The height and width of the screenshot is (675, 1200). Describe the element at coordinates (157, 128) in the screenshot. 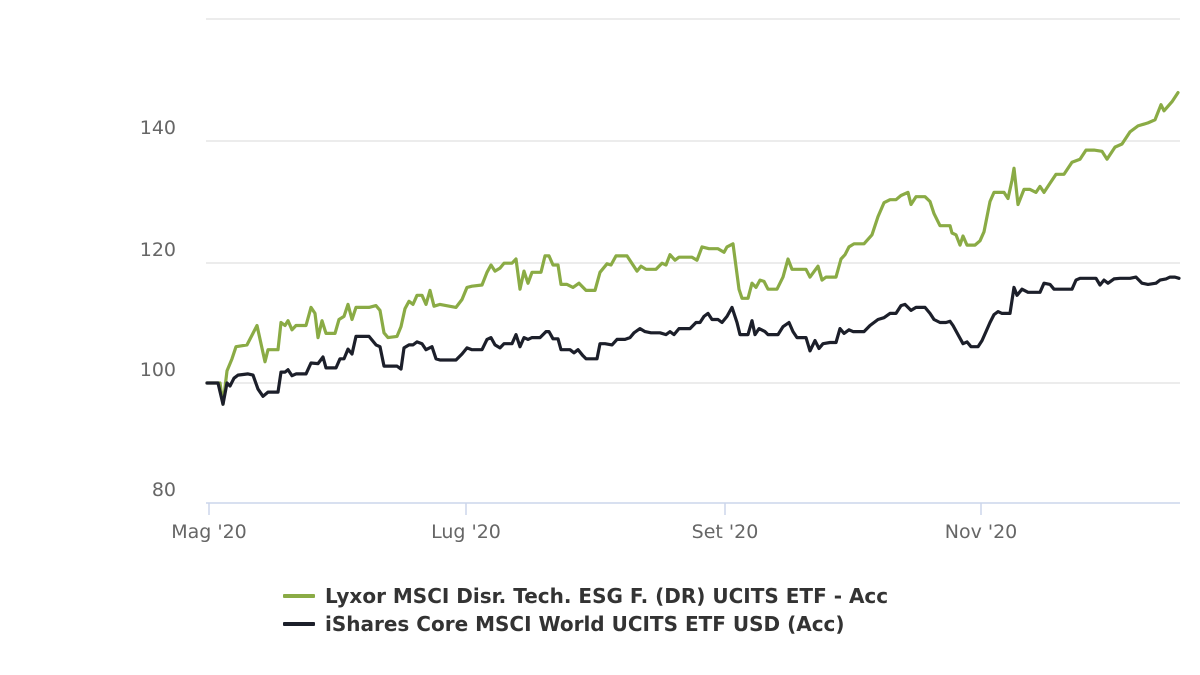

I see `y-label-140: 140` at that location.